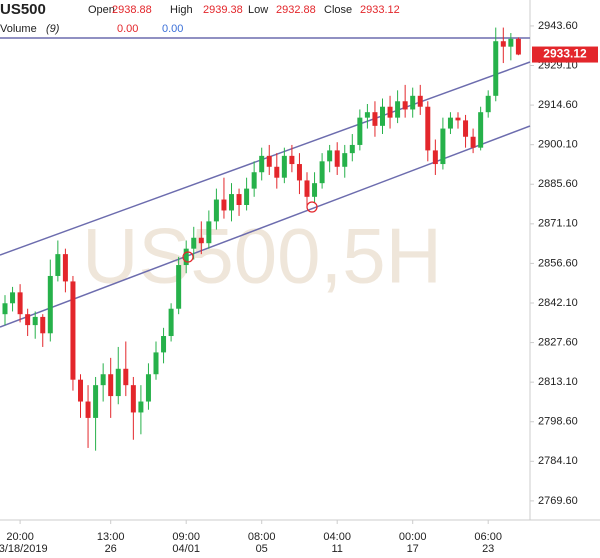 The height and width of the screenshot is (558, 600). I want to click on watermark: US500,5H, so click(262, 256).